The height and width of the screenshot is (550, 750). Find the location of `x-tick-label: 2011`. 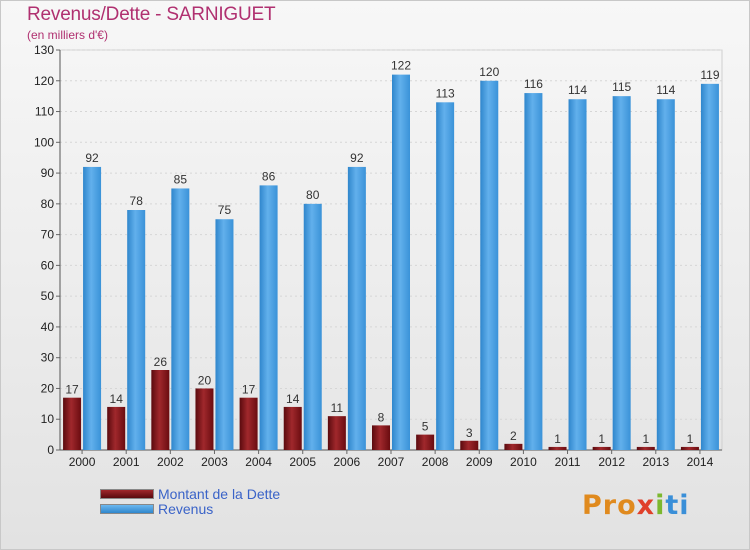

x-tick-label: 2011 is located at coordinates (568, 462).